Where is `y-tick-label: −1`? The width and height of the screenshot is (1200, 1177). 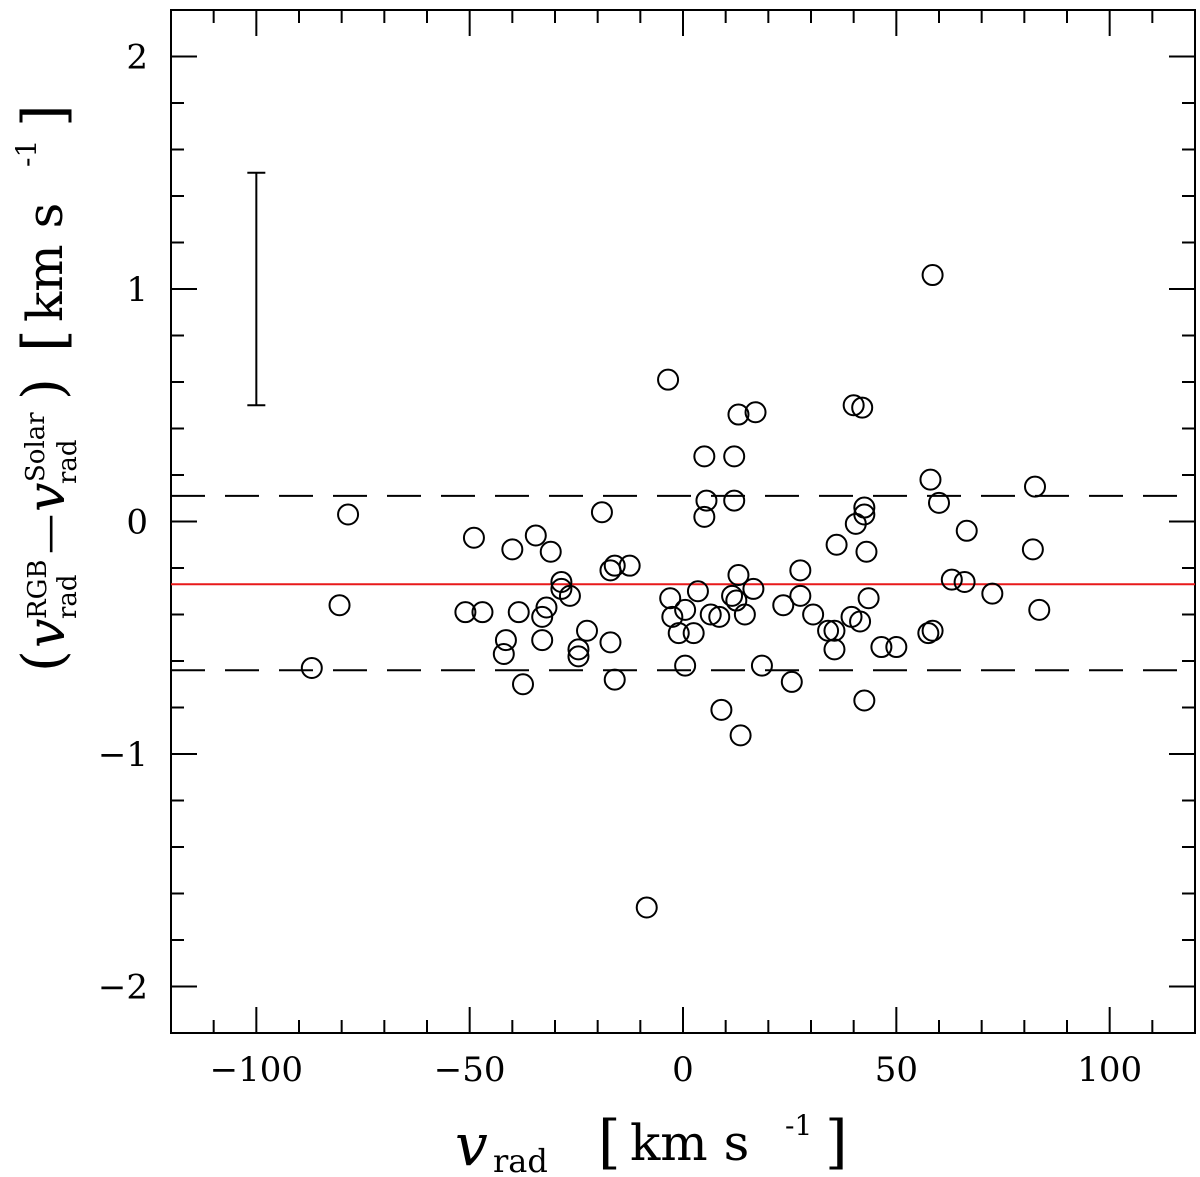
y-tick-label: −1 is located at coordinates (123, 755).